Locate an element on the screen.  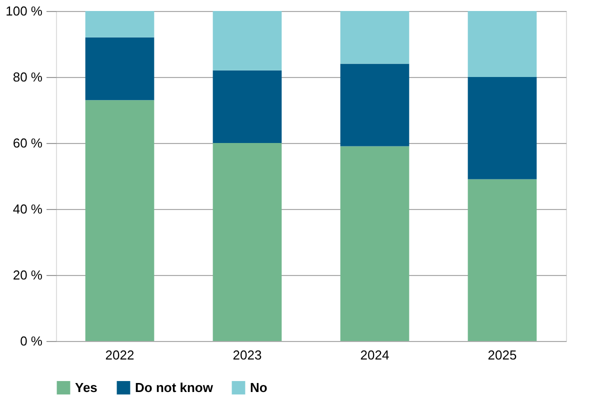
x-tick-label: 2025 is located at coordinates (502, 355).